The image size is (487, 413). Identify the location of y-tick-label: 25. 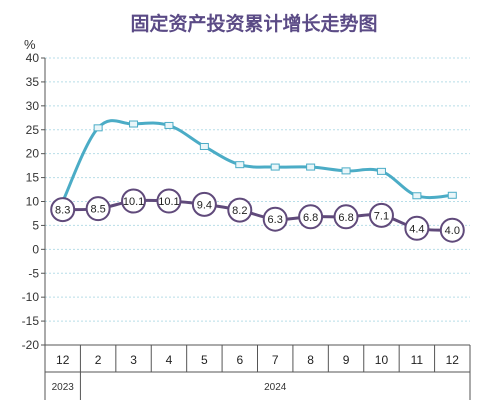
(33, 130).